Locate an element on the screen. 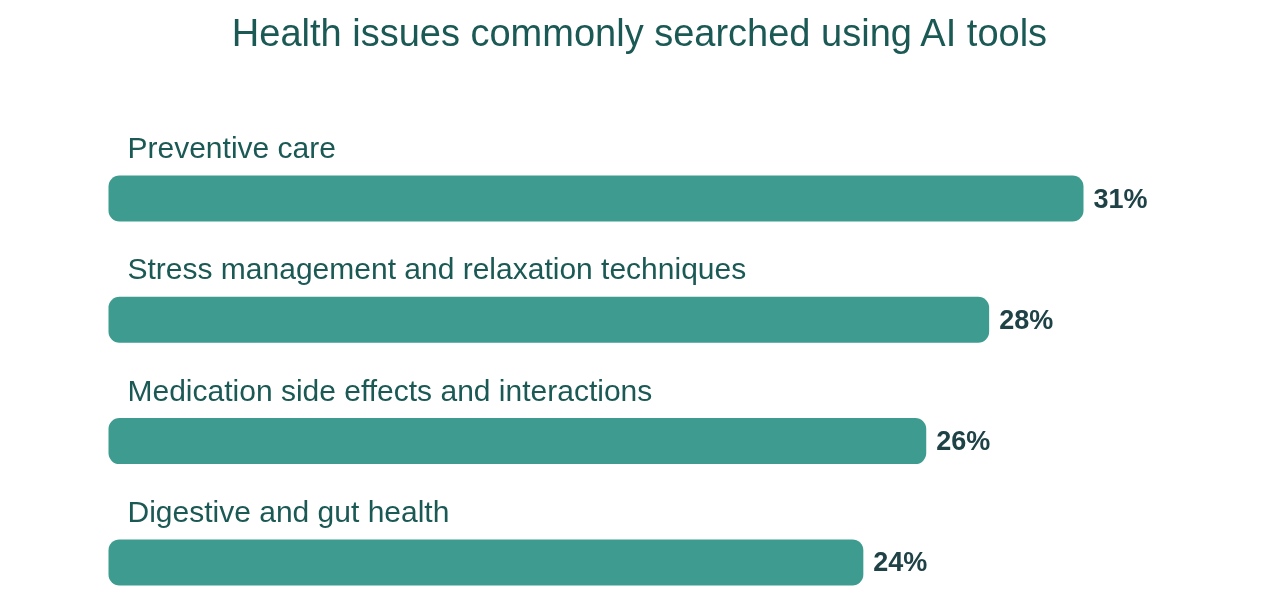 The width and height of the screenshot is (1280, 600). y-tick-label: Medication side effects and interactions is located at coordinates (390, 390).